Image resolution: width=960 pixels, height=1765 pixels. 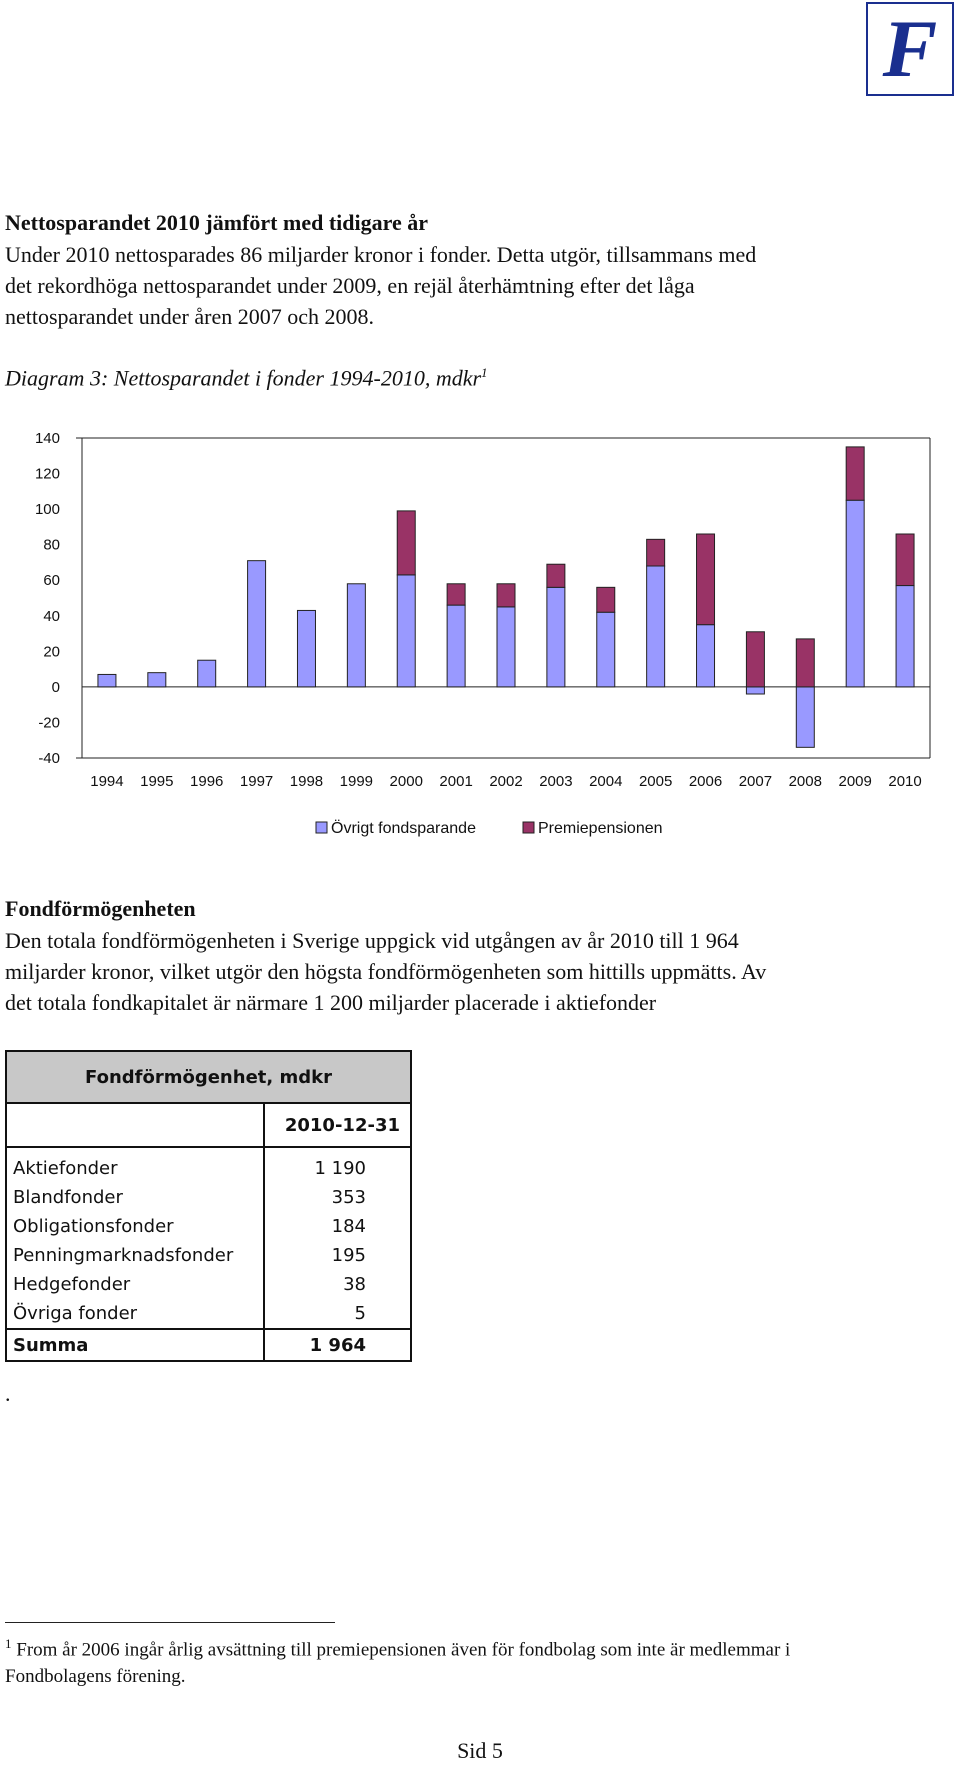 What do you see at coordinates (321, 827) in the screenshot?
I see `legend-swatch-ovrigt` at bounding box center [321, 827].